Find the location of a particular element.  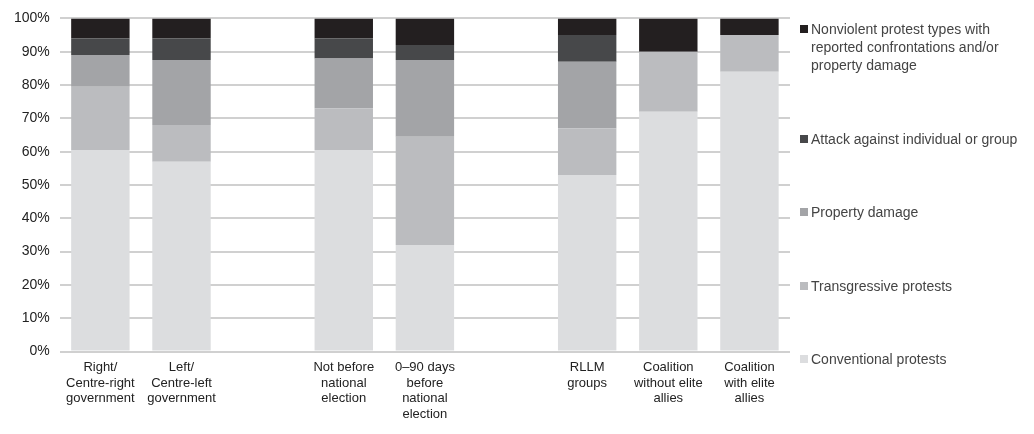

legend-label: Transgressive protests is located at coordinates (882, 285).